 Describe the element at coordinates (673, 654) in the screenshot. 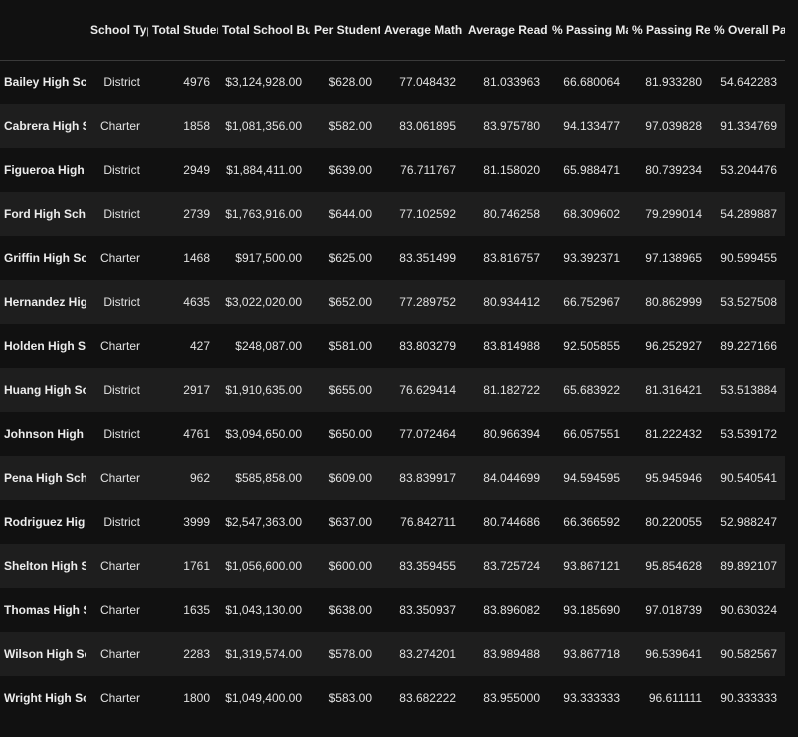

I see `pct-passing-reading-cell: 96.539641` at that location.